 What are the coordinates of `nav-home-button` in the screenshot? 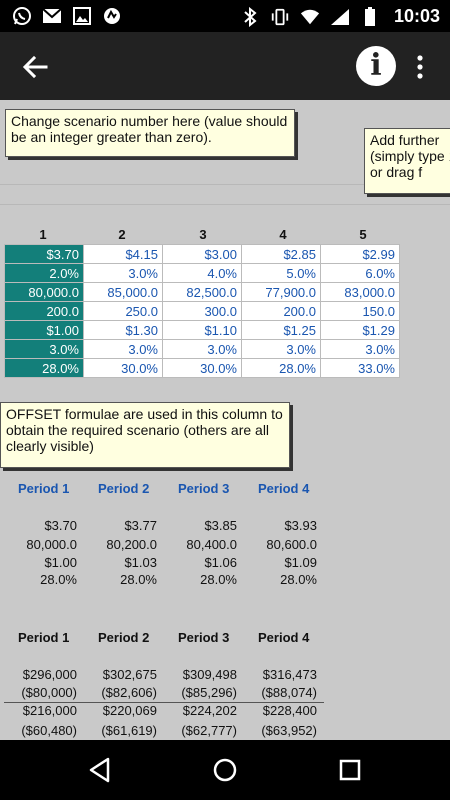 It's located at (225, 770).